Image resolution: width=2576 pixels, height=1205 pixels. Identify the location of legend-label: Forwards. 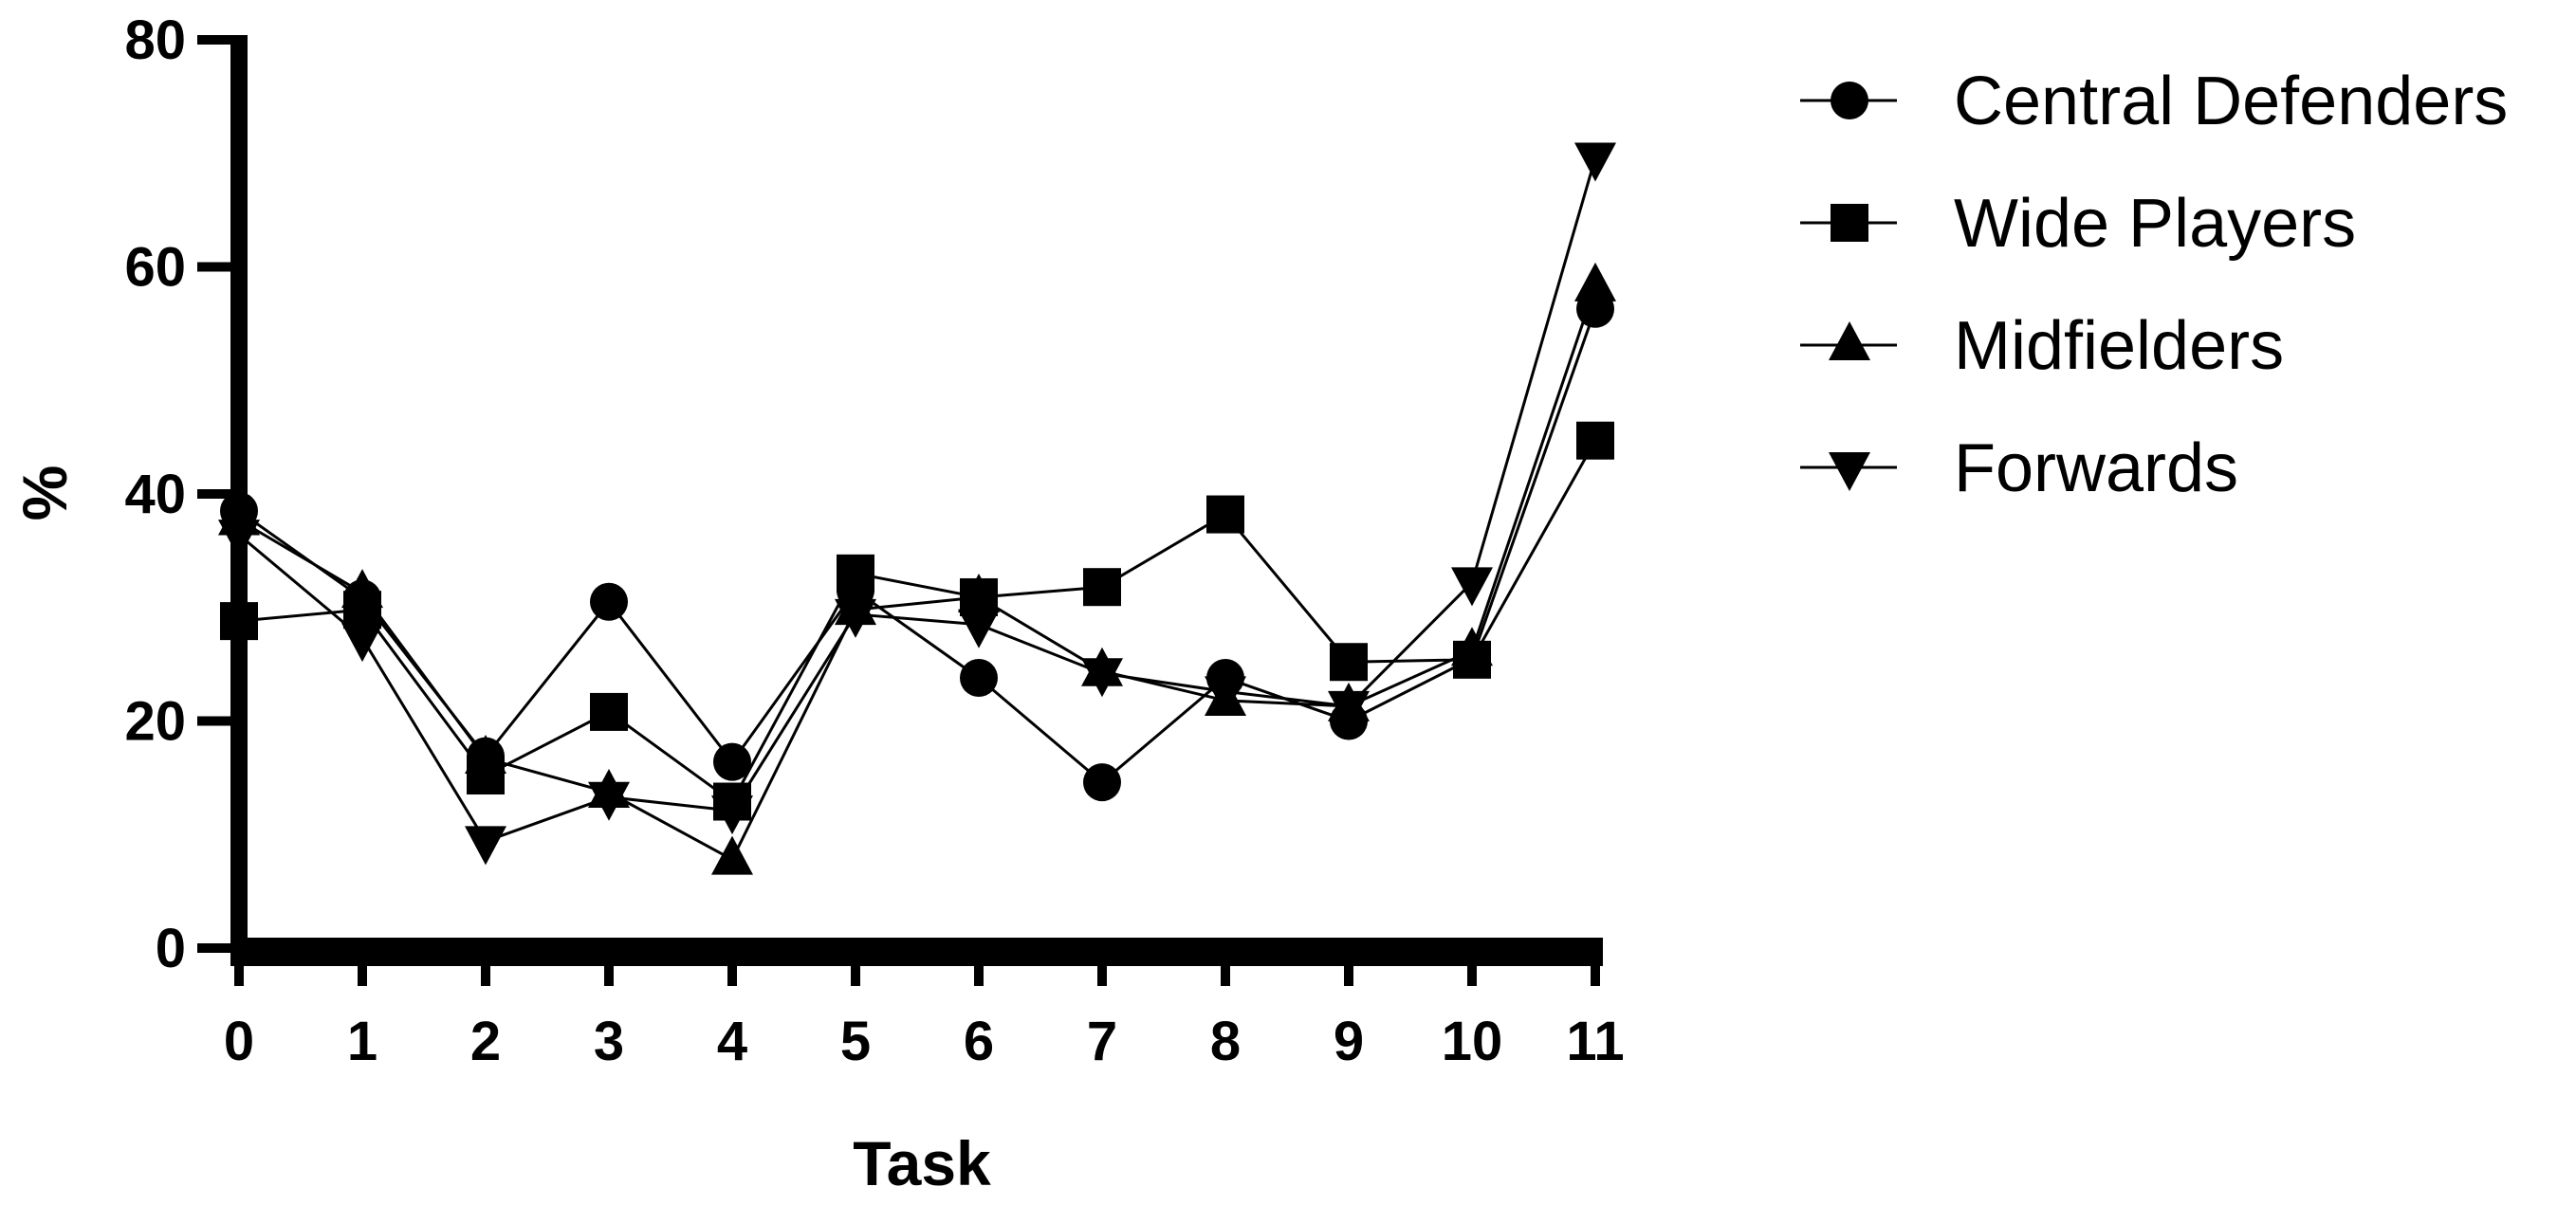
(2096, 468).